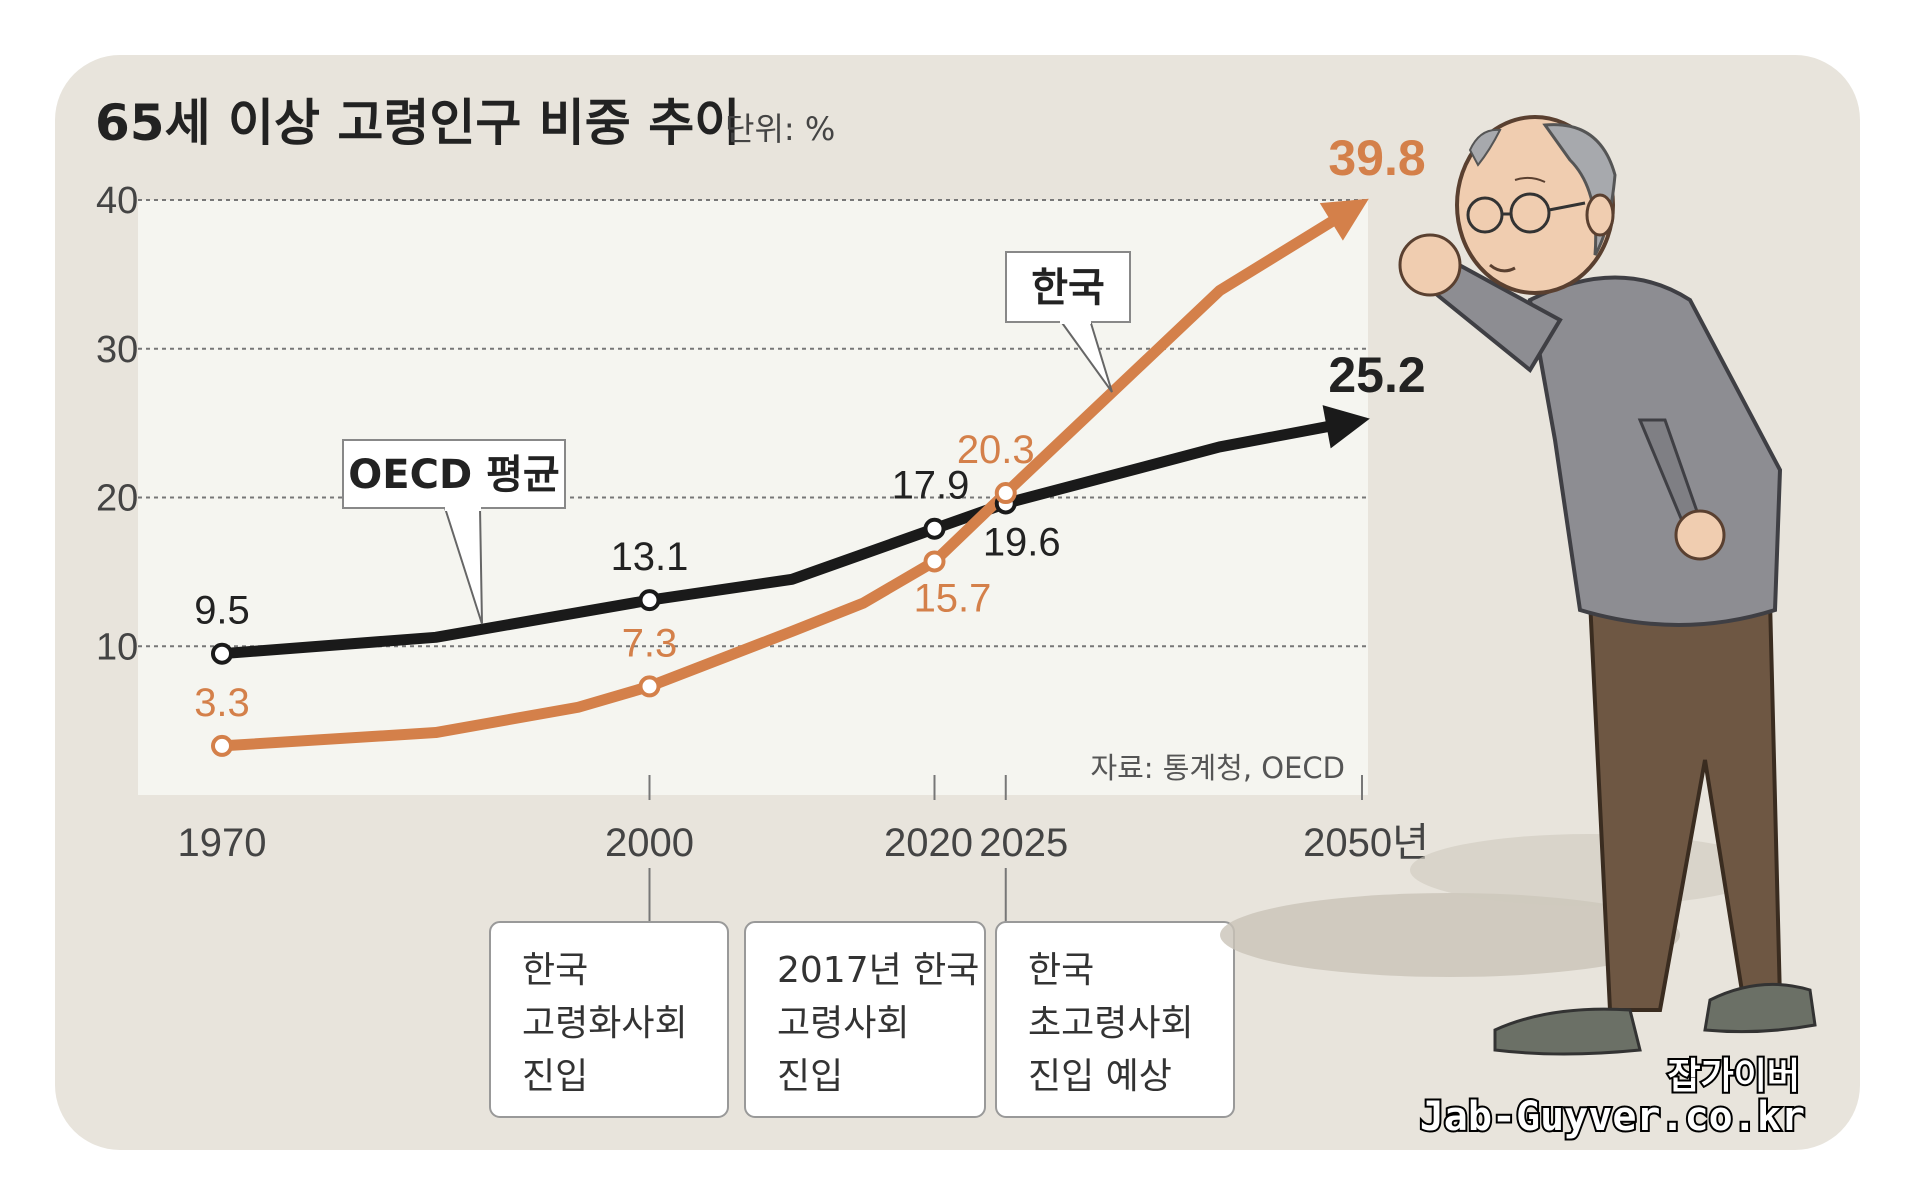 The image size is (1908, 1202). I want to click on annotation-box-2025, so click(1115, 1019).